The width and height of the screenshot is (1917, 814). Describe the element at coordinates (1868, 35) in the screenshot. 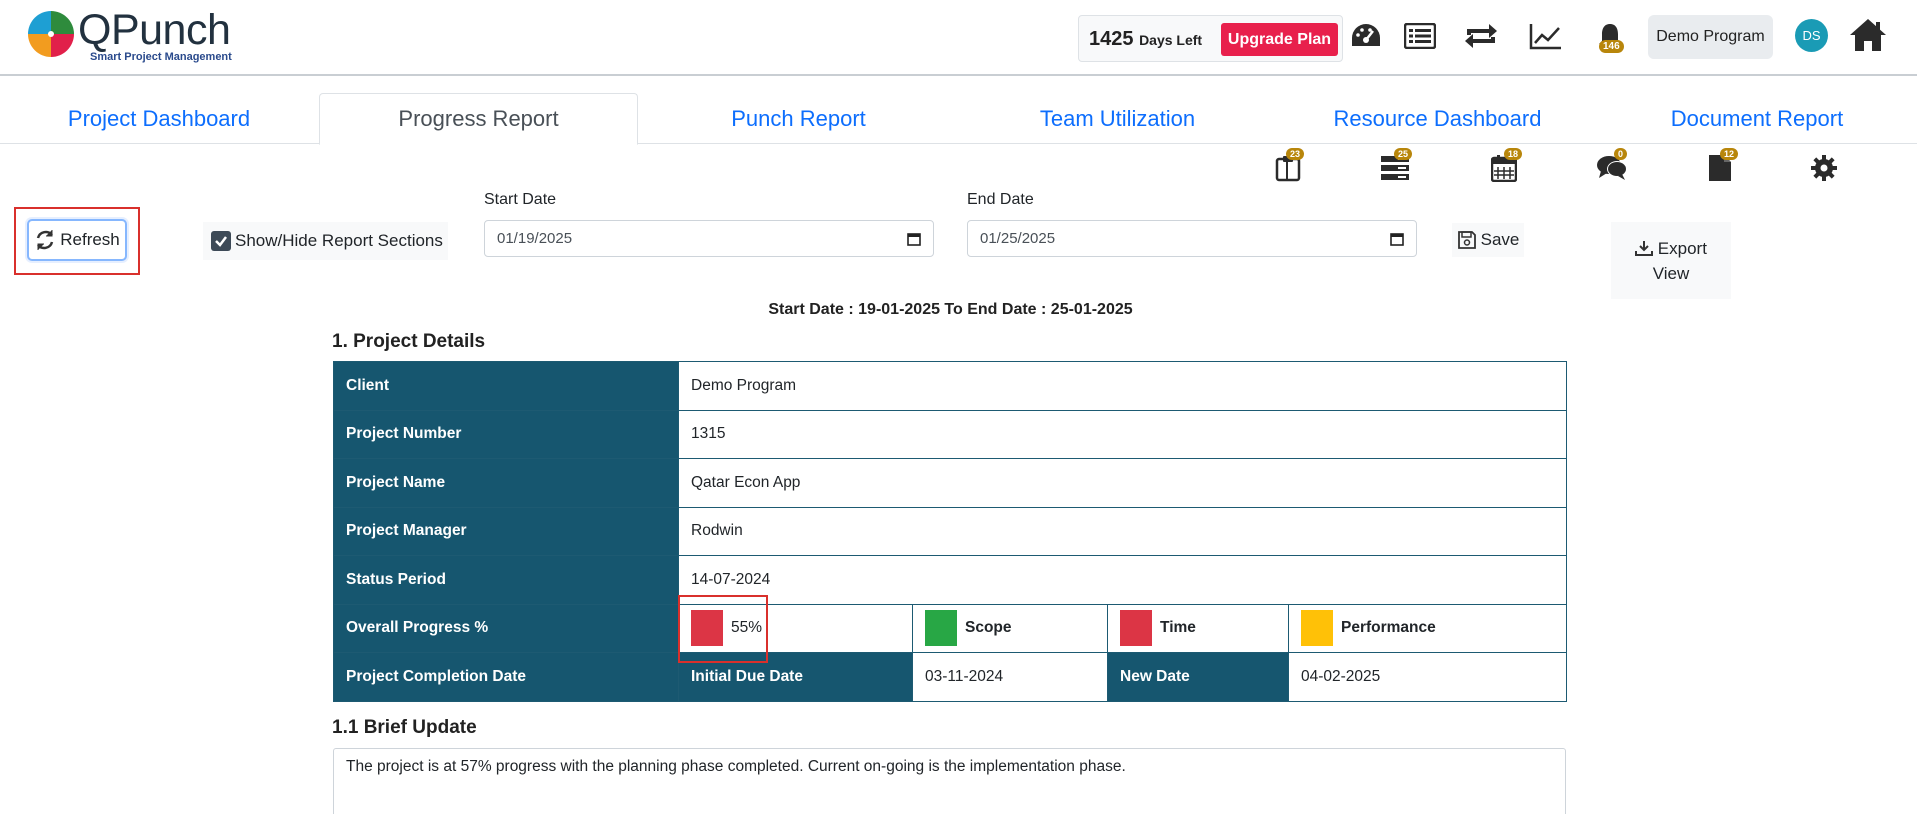

I see `home-icon` at that location.